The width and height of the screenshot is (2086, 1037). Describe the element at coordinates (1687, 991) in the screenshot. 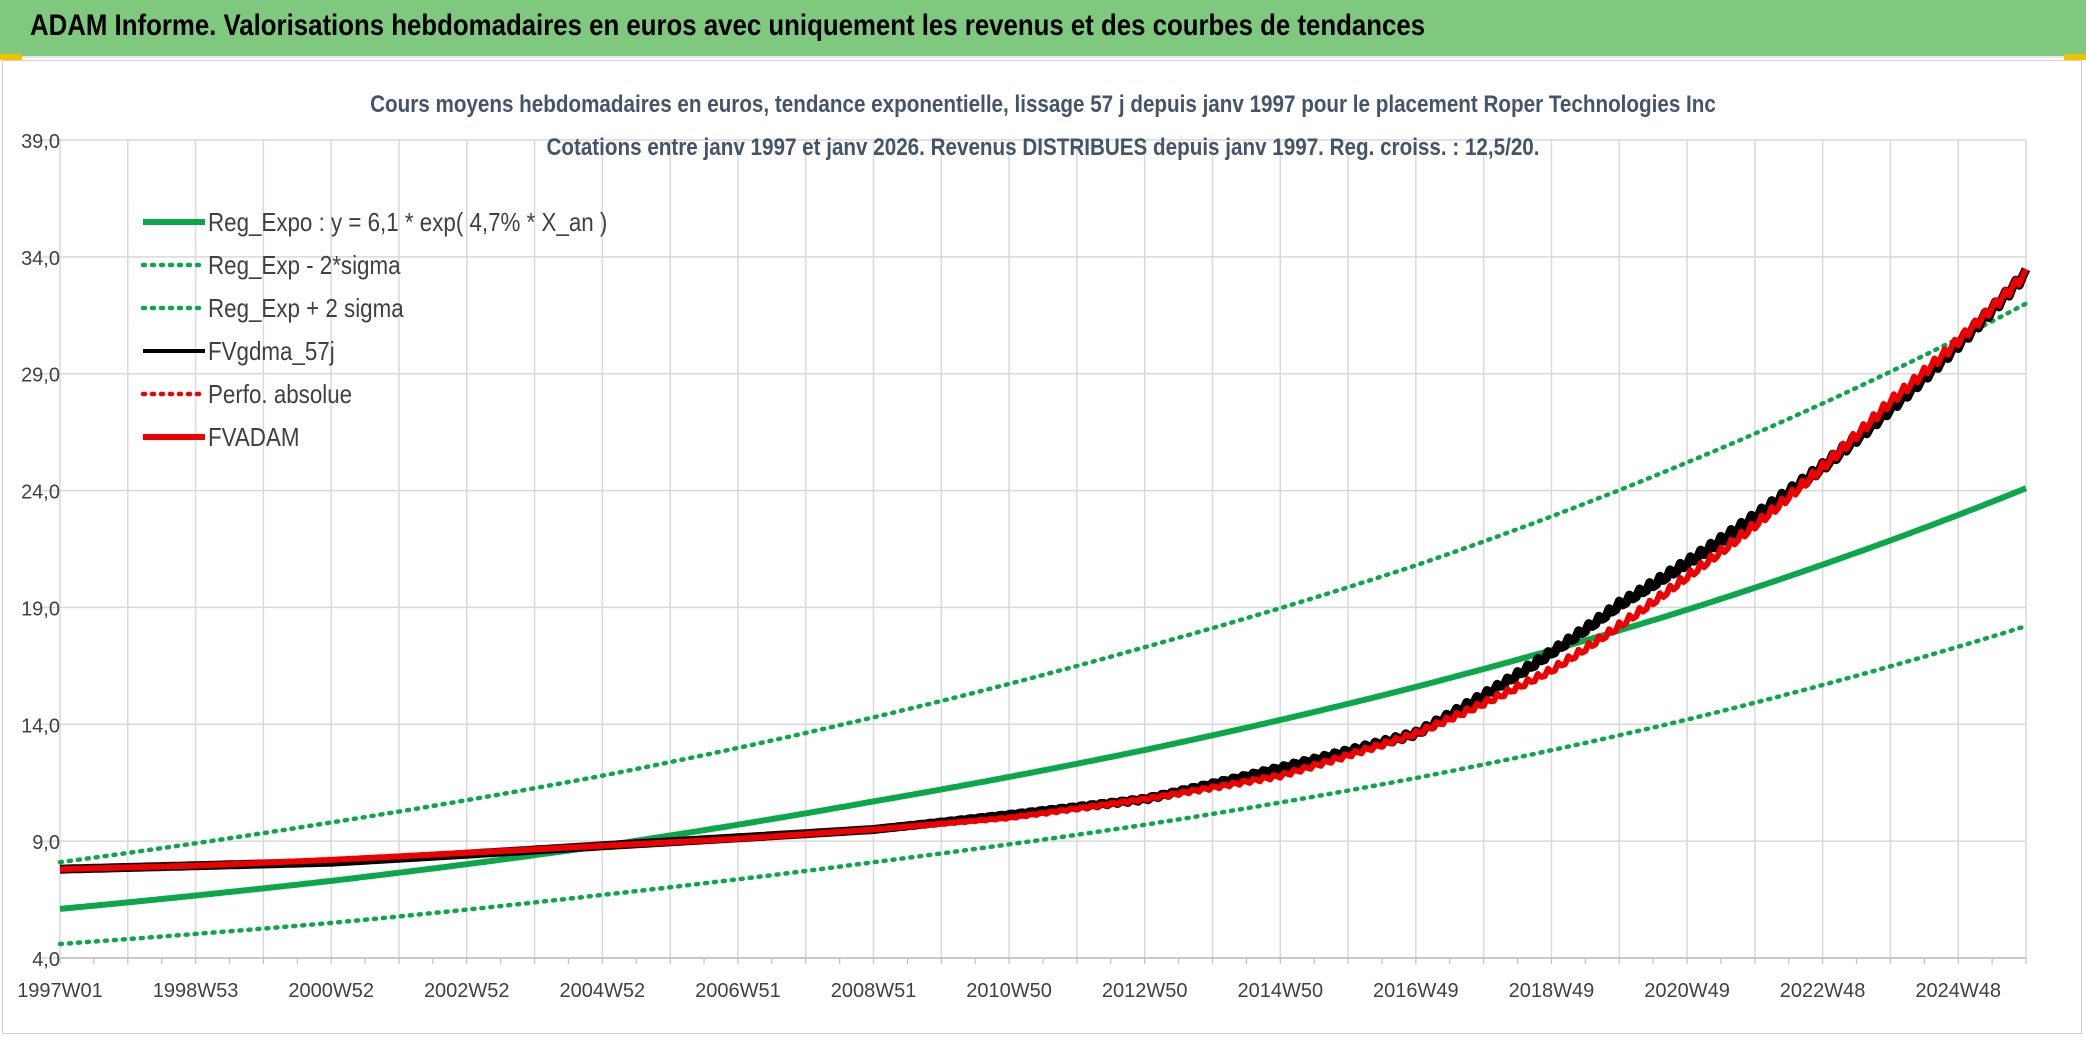

I see `x-tick-label: 2020W49` at that location.